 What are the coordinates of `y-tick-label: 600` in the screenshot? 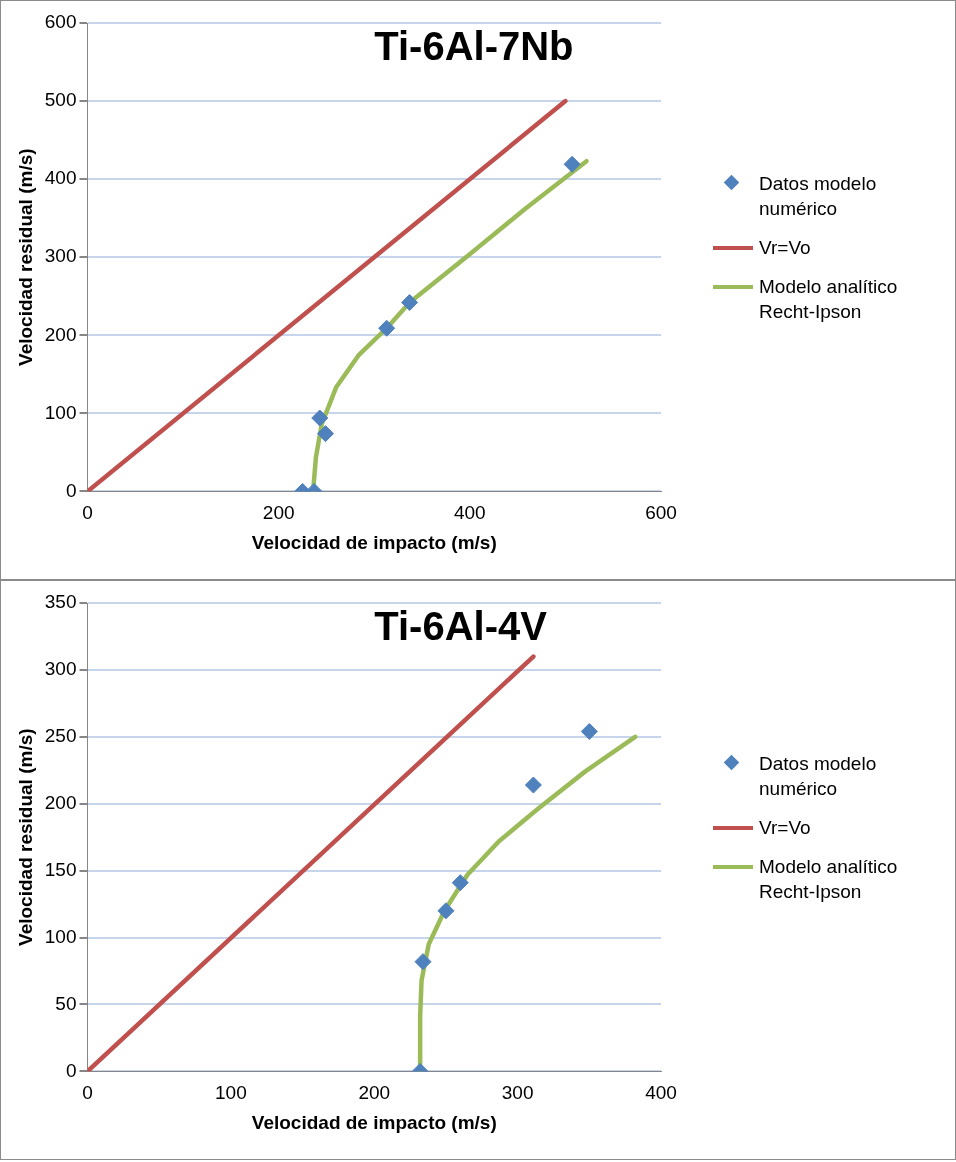 It's located at (60, 22).